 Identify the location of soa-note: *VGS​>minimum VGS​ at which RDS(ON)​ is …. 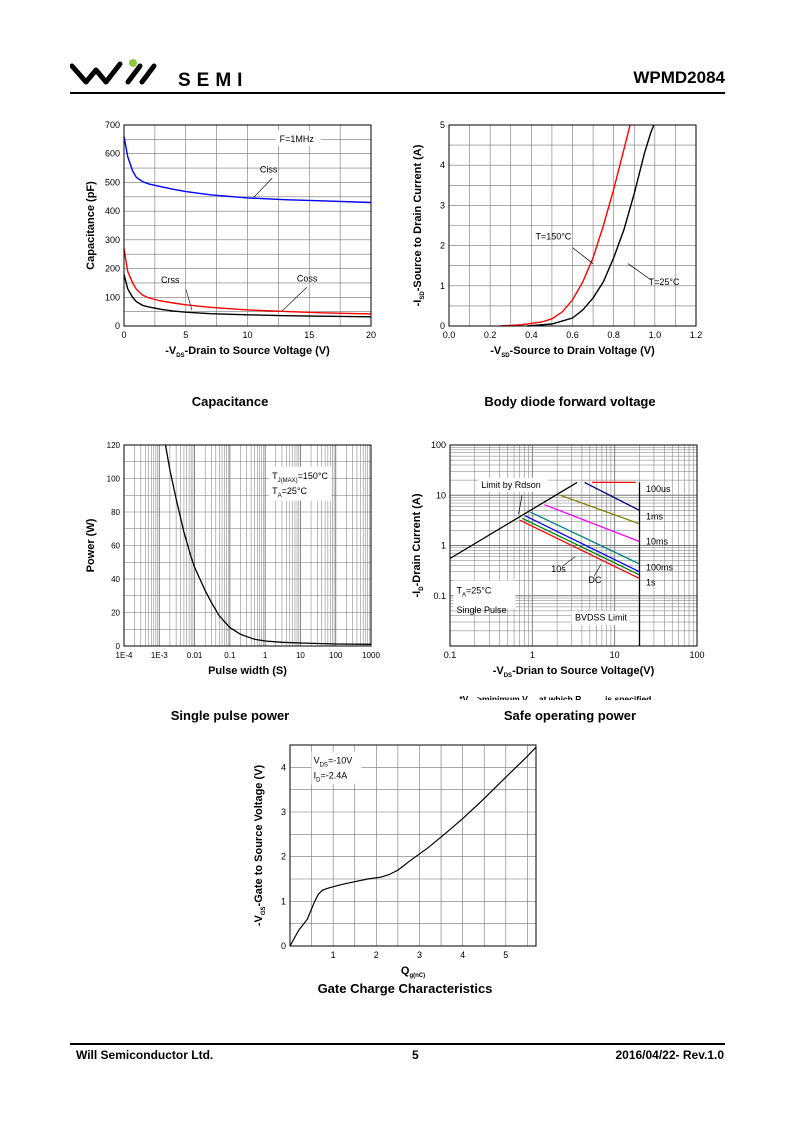
(555, 697).